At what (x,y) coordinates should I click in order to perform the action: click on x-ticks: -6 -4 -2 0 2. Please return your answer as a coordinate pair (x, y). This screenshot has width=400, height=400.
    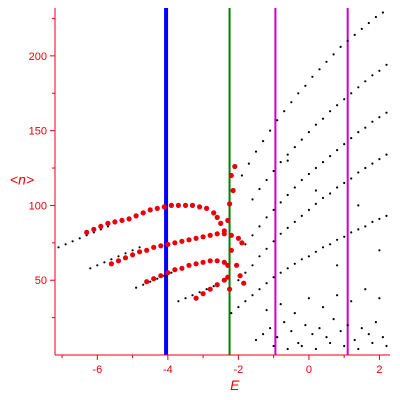
    Looking at the image, I should click on (221, 365).